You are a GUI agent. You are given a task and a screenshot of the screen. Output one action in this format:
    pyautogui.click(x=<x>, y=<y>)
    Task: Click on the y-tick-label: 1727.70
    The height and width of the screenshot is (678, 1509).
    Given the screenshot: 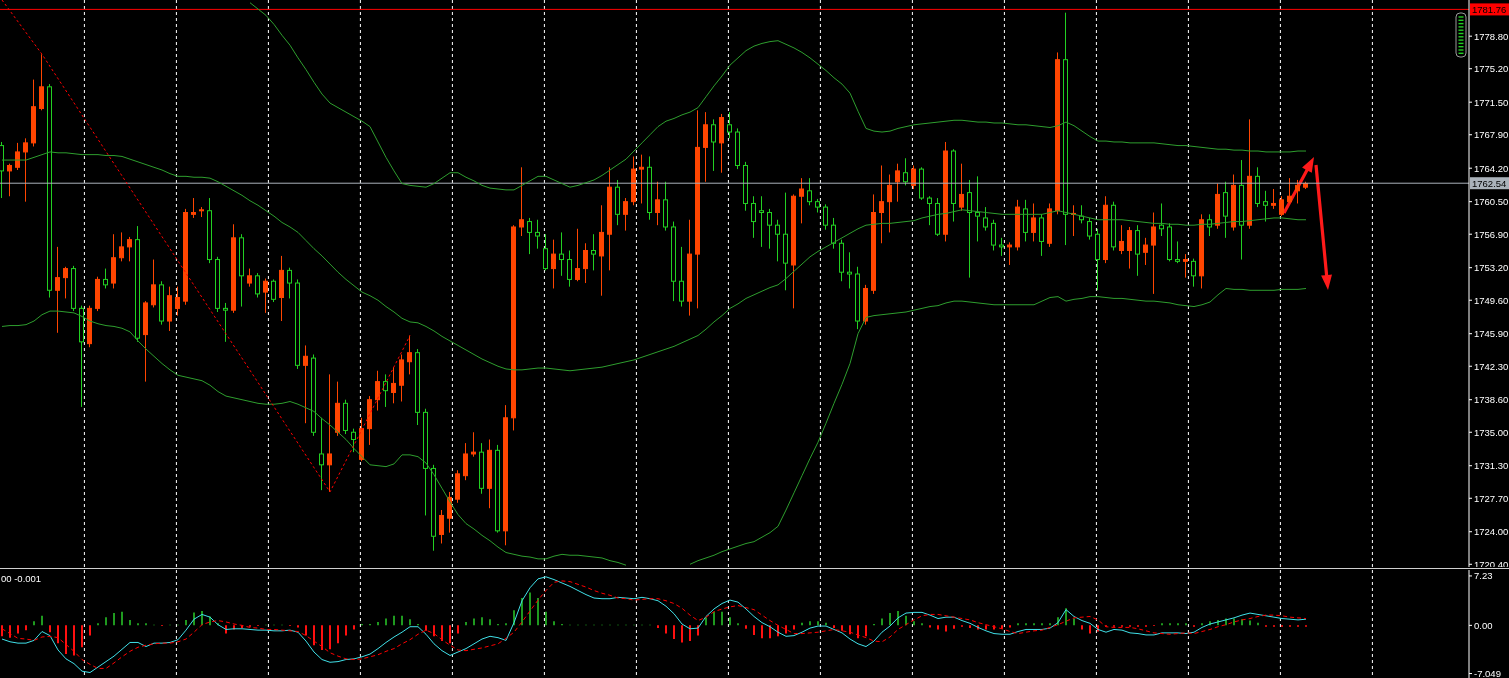 What is the action you would take?
    pyautogui.click(x=1491, y=498)
    